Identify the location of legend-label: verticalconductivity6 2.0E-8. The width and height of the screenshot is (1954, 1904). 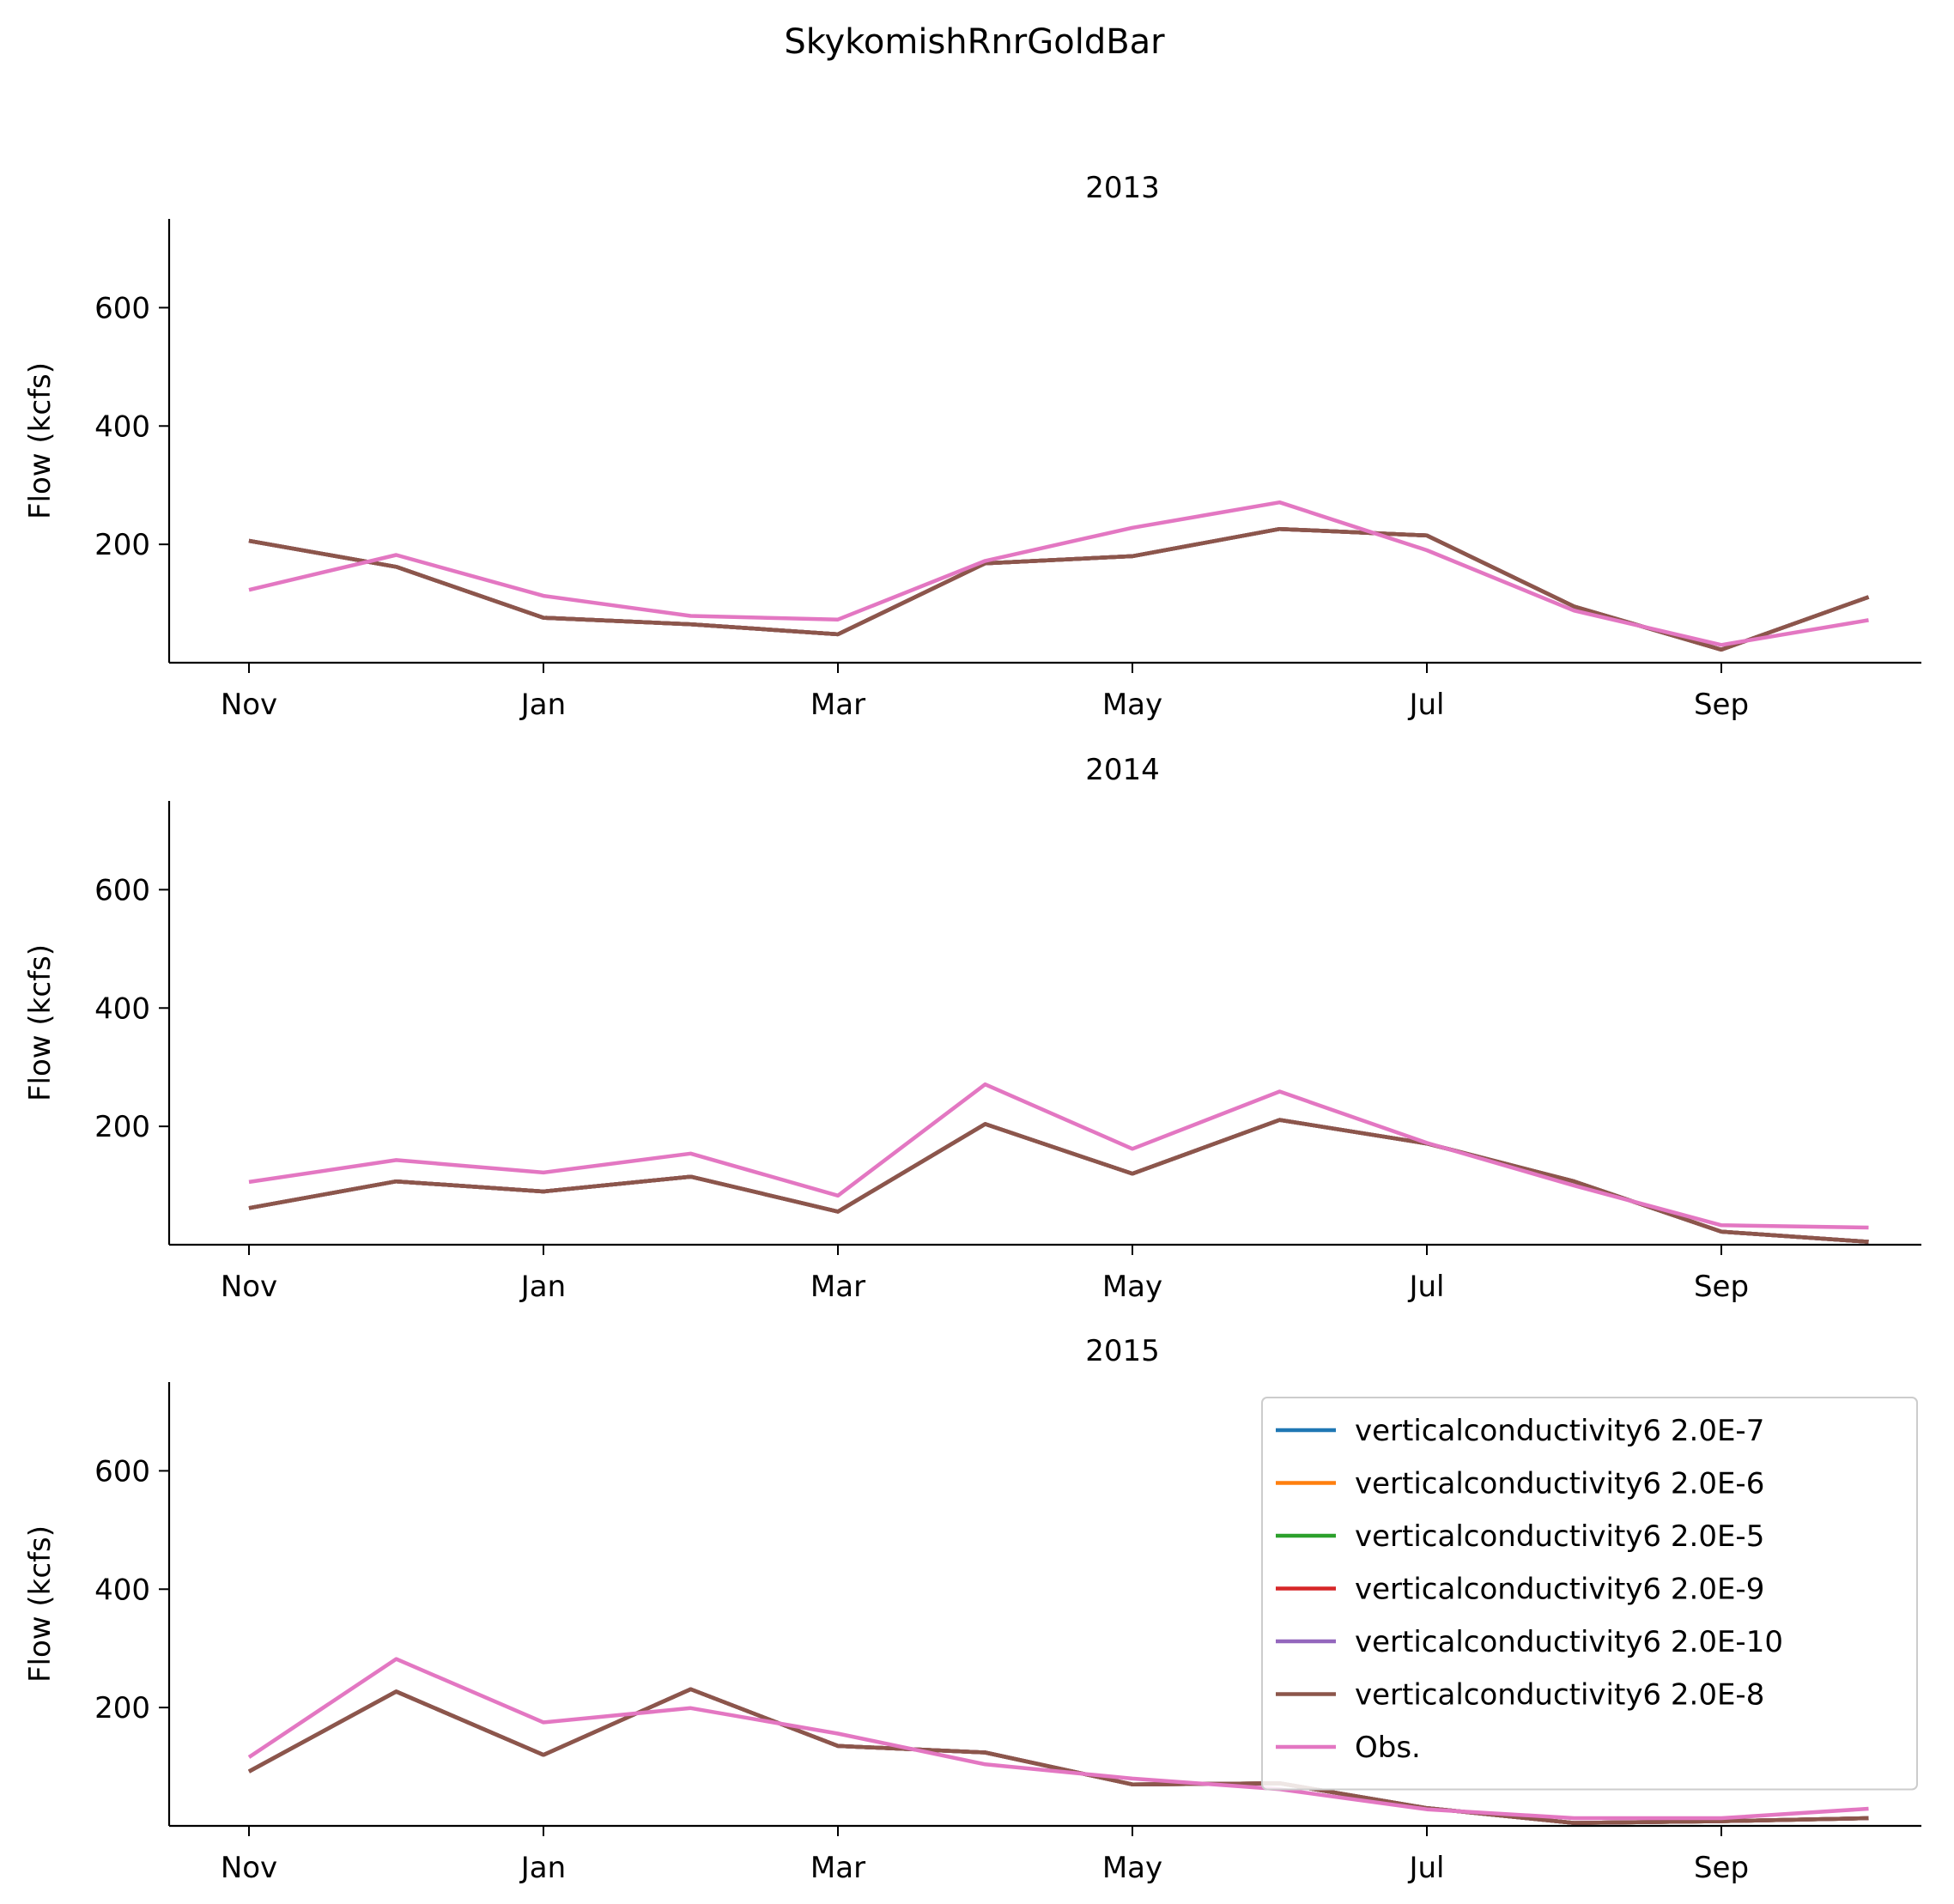
(1559, 1696).